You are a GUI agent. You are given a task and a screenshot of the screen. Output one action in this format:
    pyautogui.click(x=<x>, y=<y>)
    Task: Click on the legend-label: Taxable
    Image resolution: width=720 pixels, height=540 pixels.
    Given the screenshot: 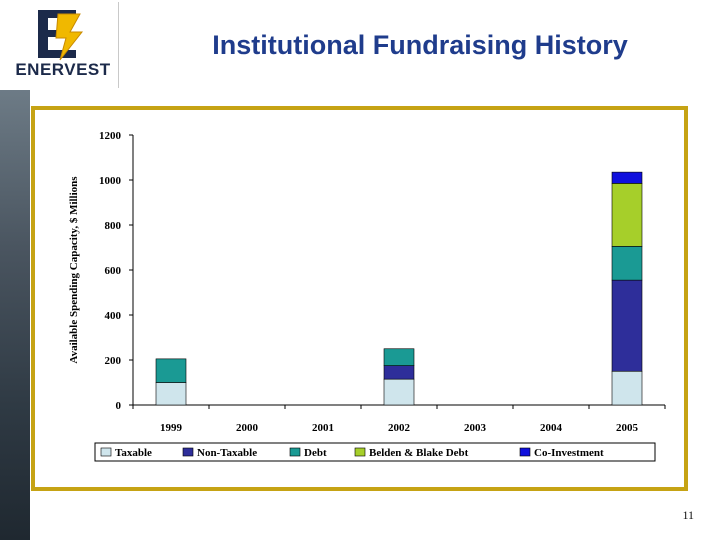 What is the action you would take?
    pyautogui.click(x=133, y=453)
    